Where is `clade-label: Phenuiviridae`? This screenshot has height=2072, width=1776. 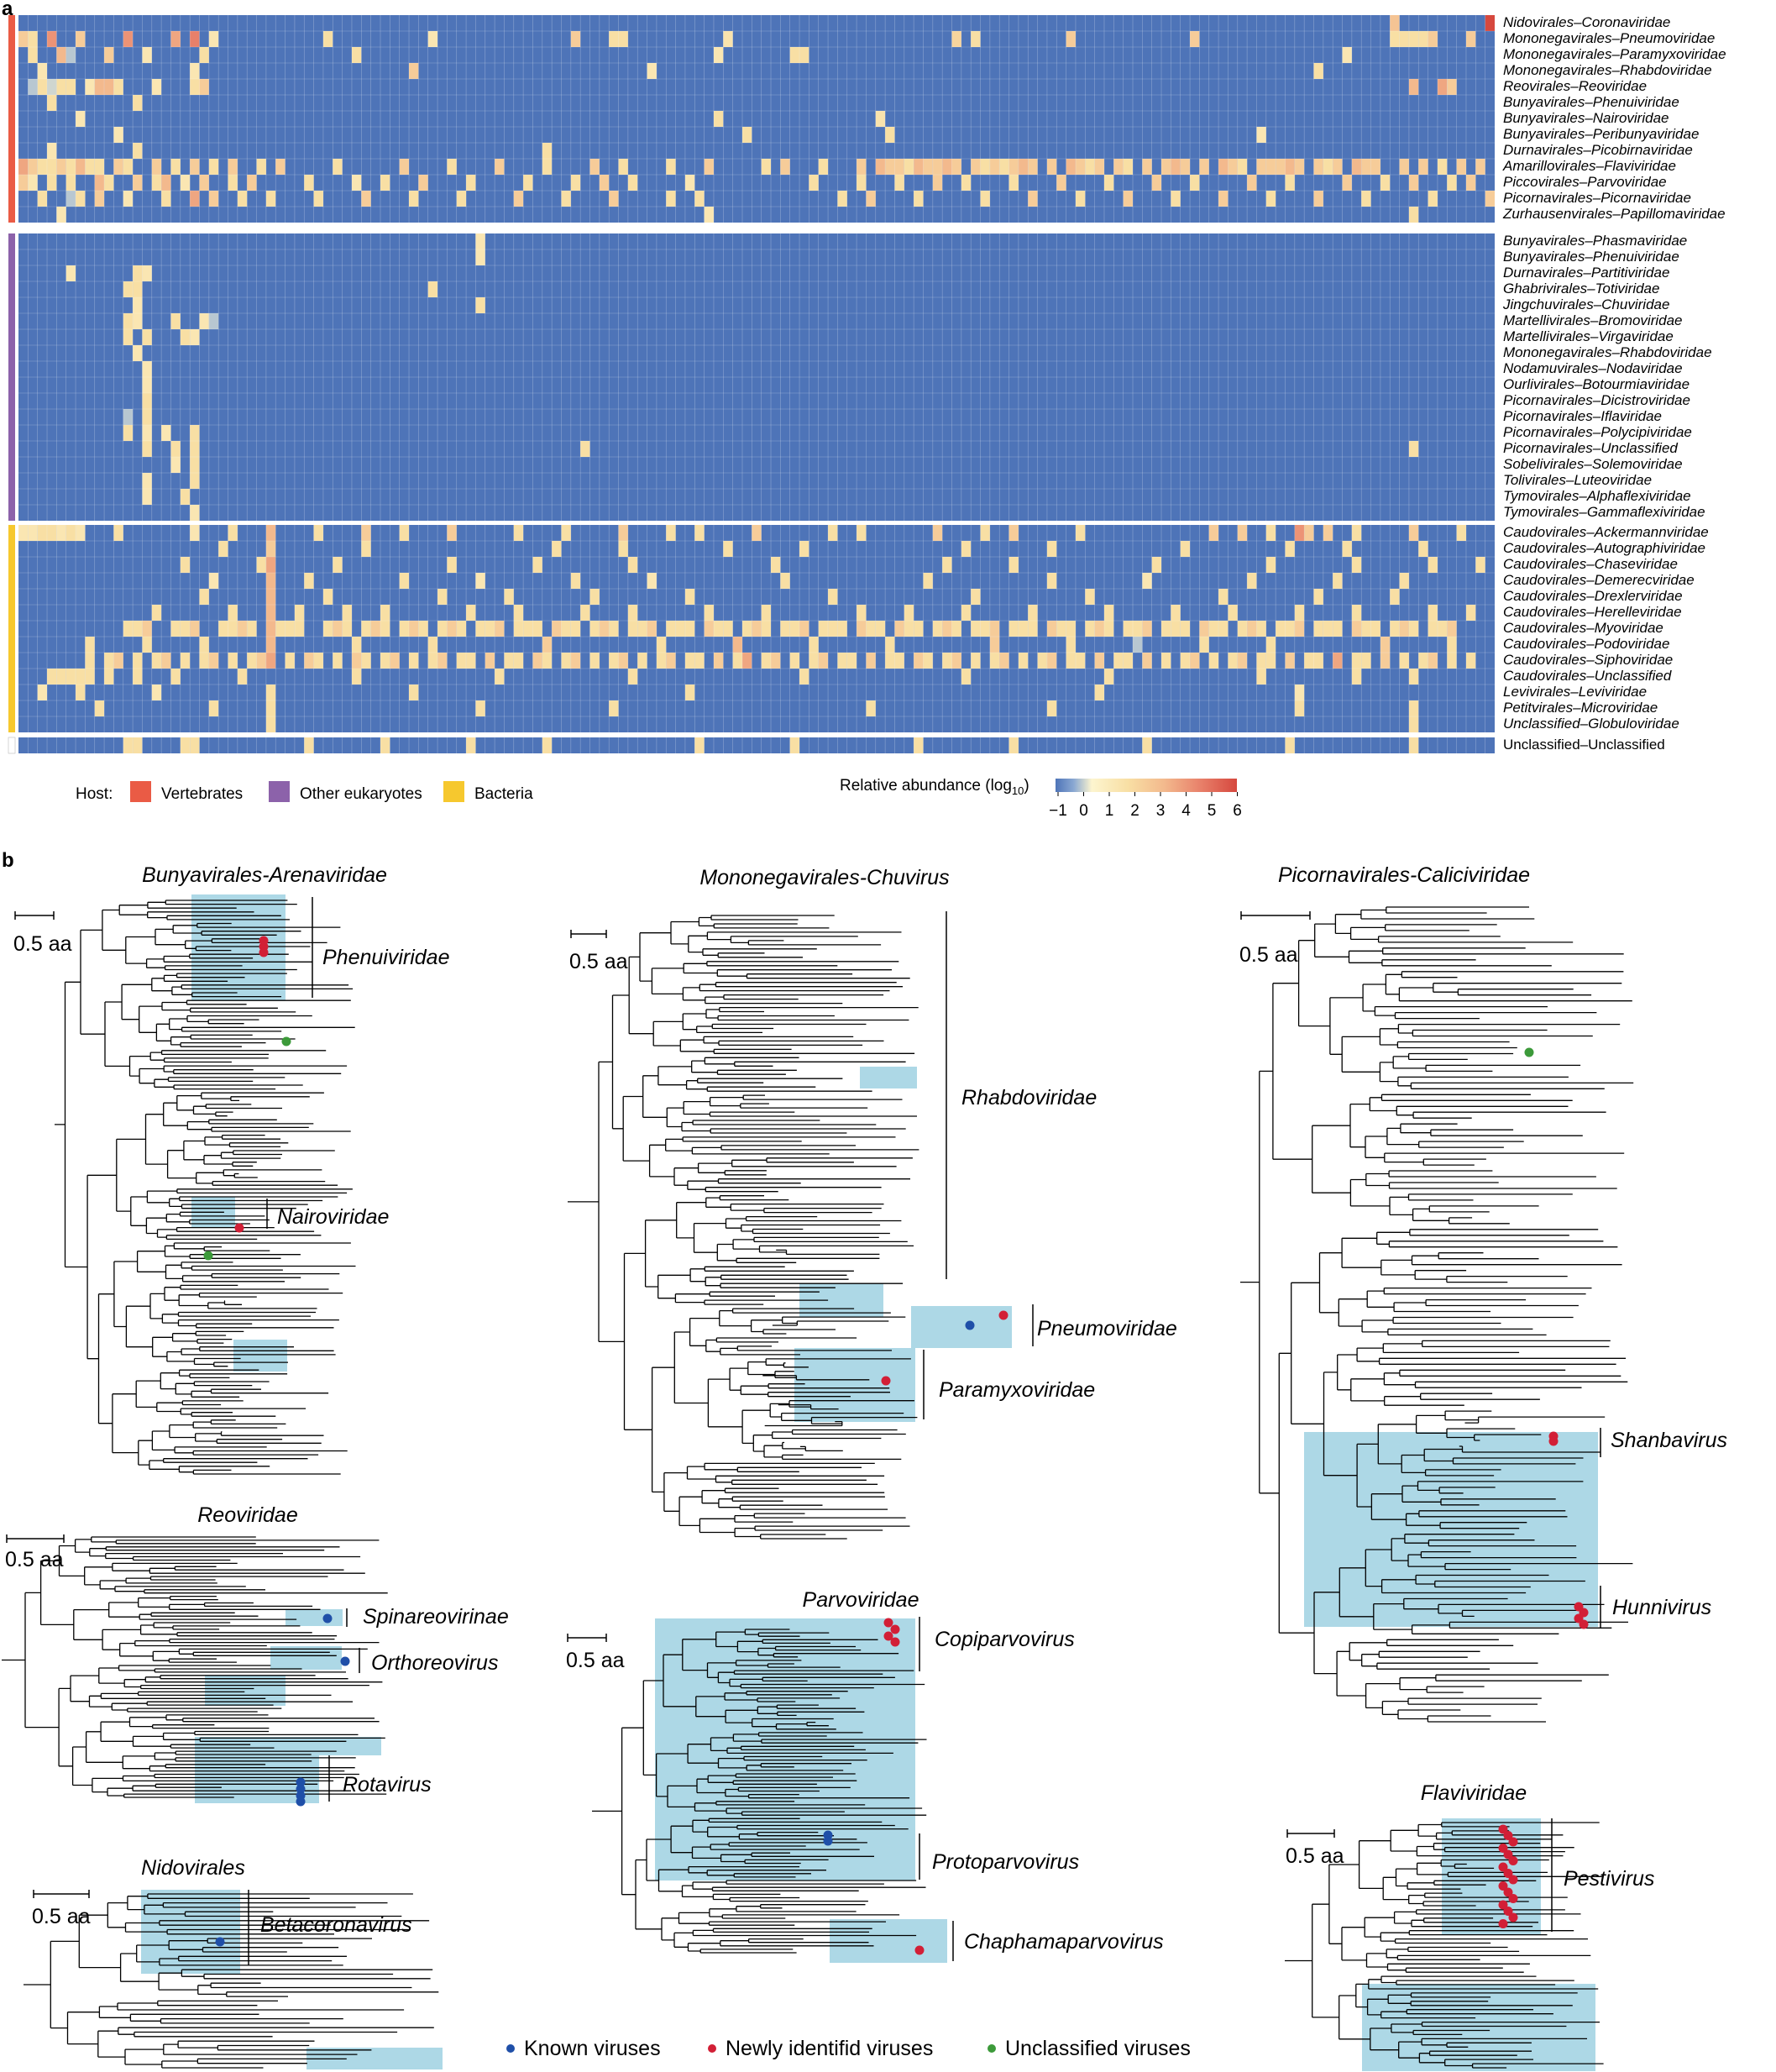
clade-label: Phenuiviridae is located at coordinates (386, 958).